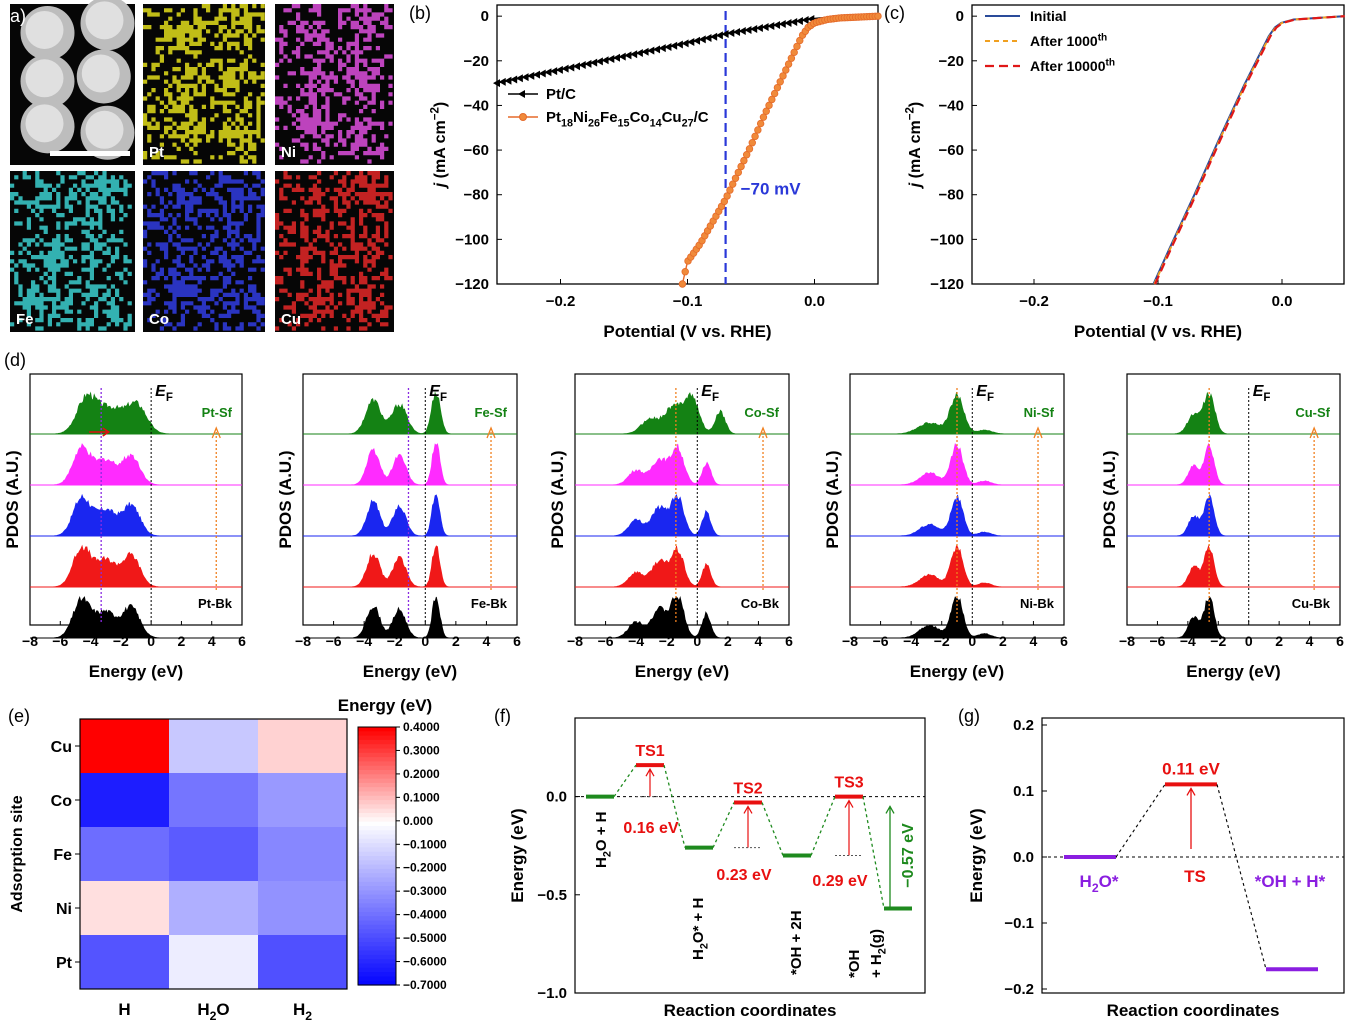  What do you see at coordinates (976, 855) in the screenshot?
I see `y-axis-label: Energy (eV)` at bounding box center [976, 855].